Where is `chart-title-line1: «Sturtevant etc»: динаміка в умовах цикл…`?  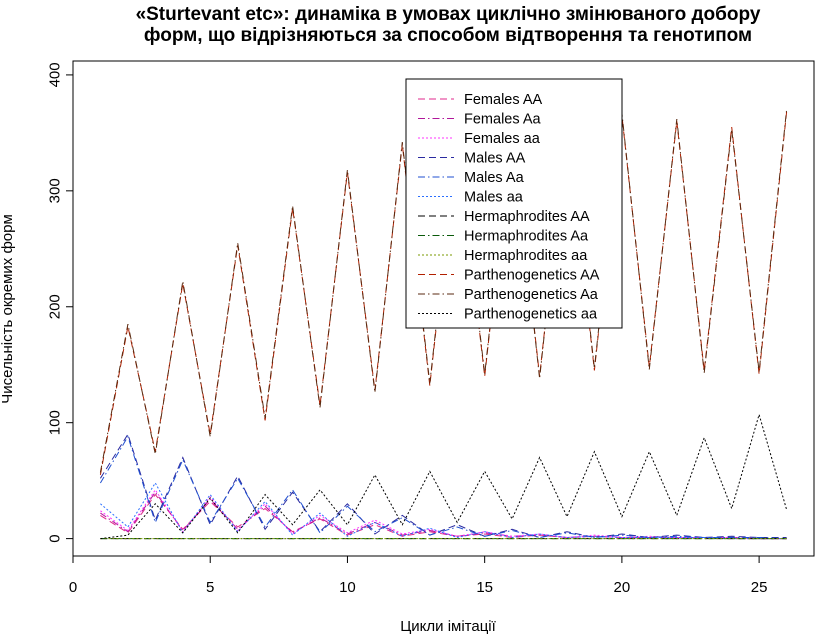
chart-title-line1: «Sturtevant etc»: динаміка в умовах цикл… is located at coordinates (448, 14).